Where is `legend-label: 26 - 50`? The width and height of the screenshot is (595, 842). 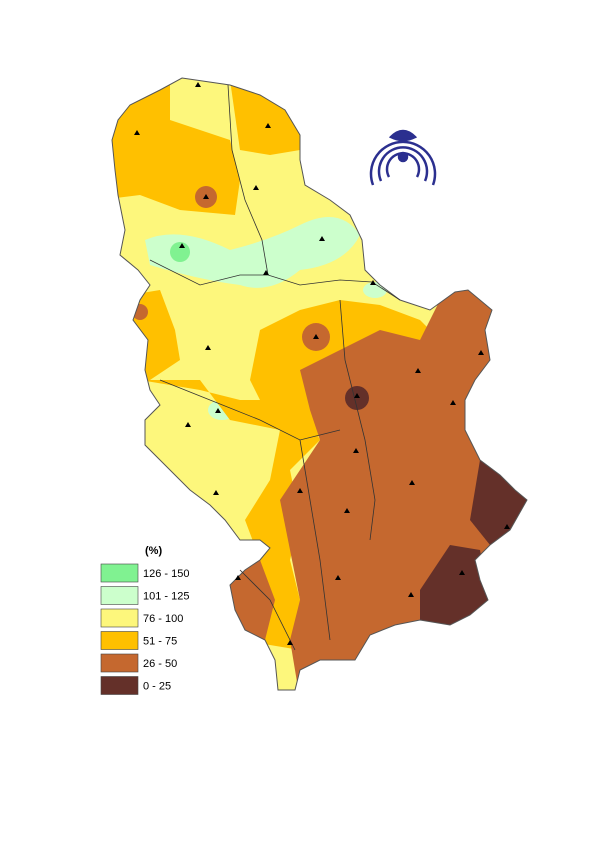
legend-label: 26 - 50 is located at coordinates (160, 664).